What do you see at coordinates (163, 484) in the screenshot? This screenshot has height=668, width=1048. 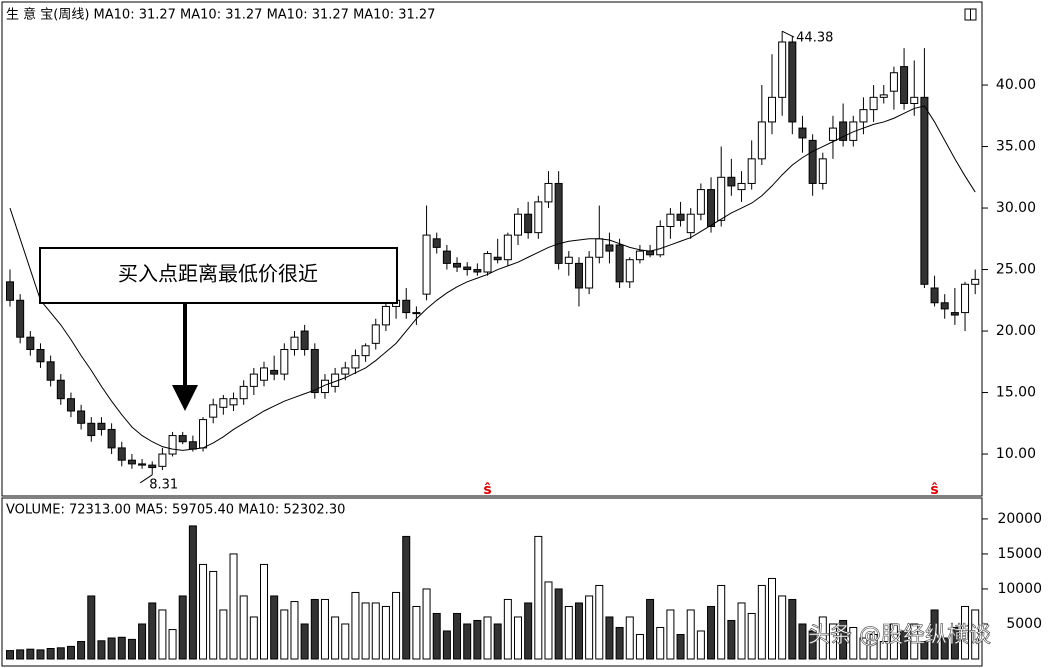 I see `low-label: 8.31` at bounding box center [163, 484].